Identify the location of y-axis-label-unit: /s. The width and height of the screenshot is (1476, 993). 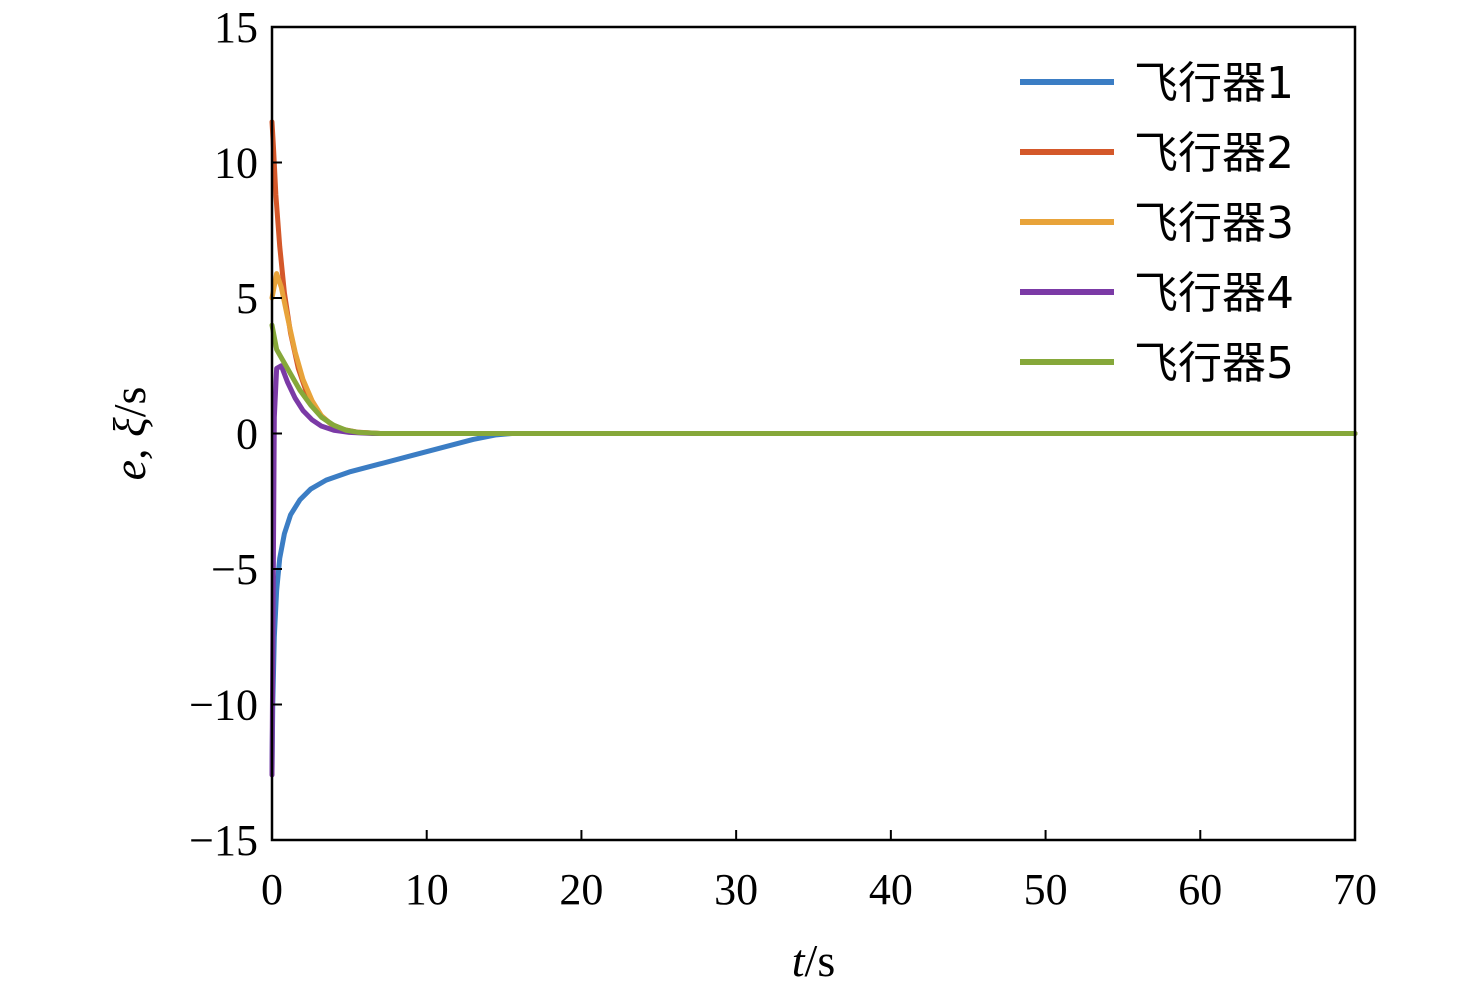
(129, 402).